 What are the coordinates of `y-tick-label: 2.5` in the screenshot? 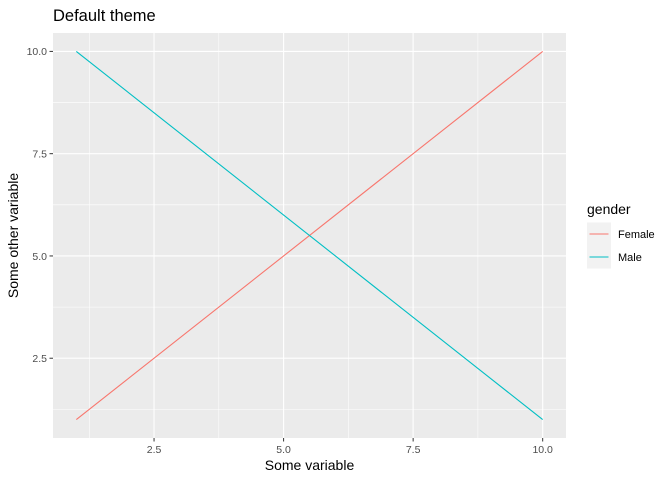 It's located at (39, 359).